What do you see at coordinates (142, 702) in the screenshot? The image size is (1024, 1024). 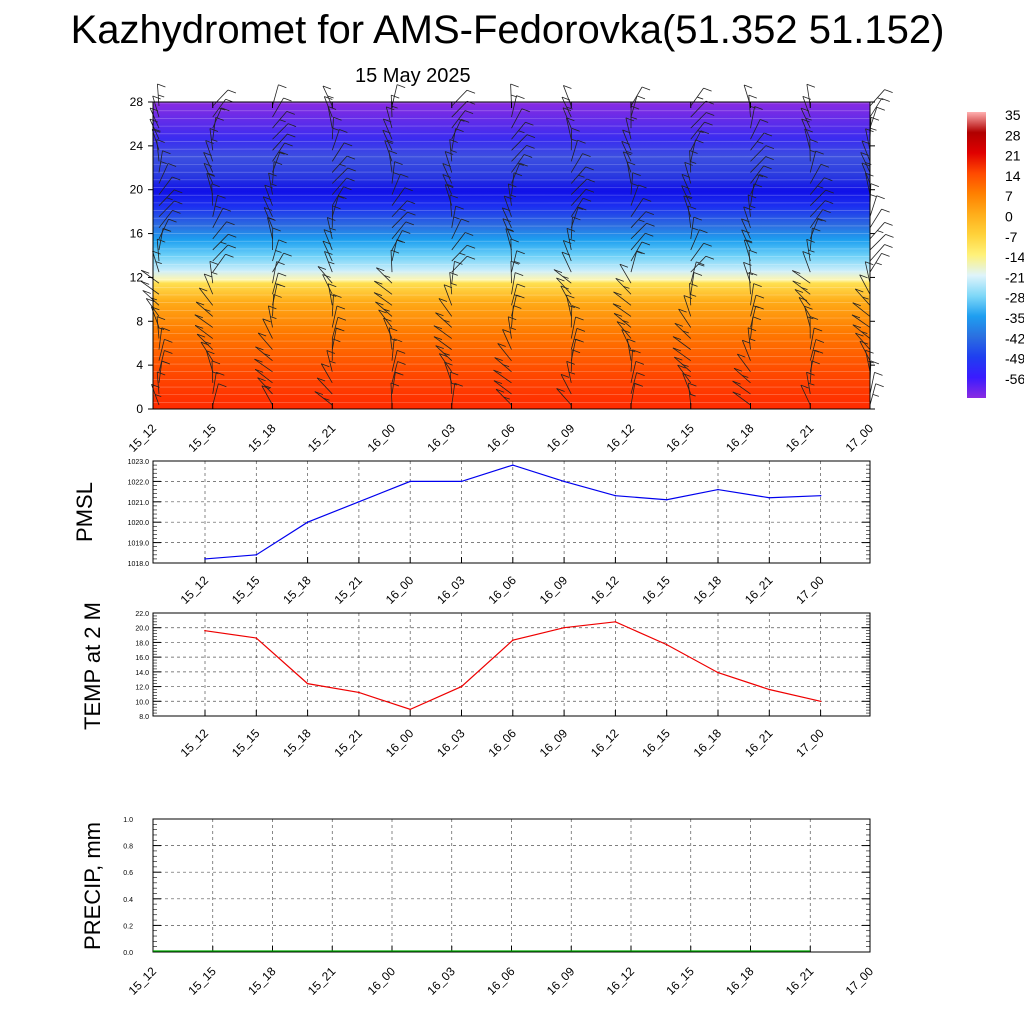 I see `y-tick-label: 10.0` at bounding box center [142, 702].